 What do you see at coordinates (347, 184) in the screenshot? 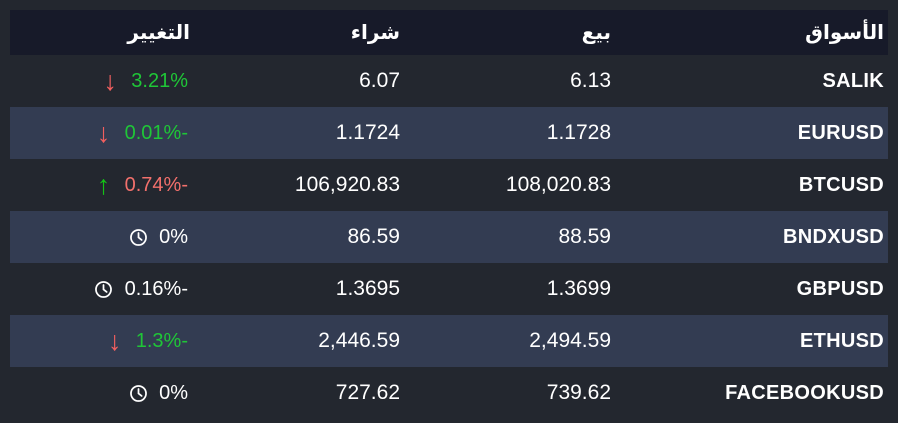
I see `buy-price: 106,920.83` at bounding box center [347, 184].